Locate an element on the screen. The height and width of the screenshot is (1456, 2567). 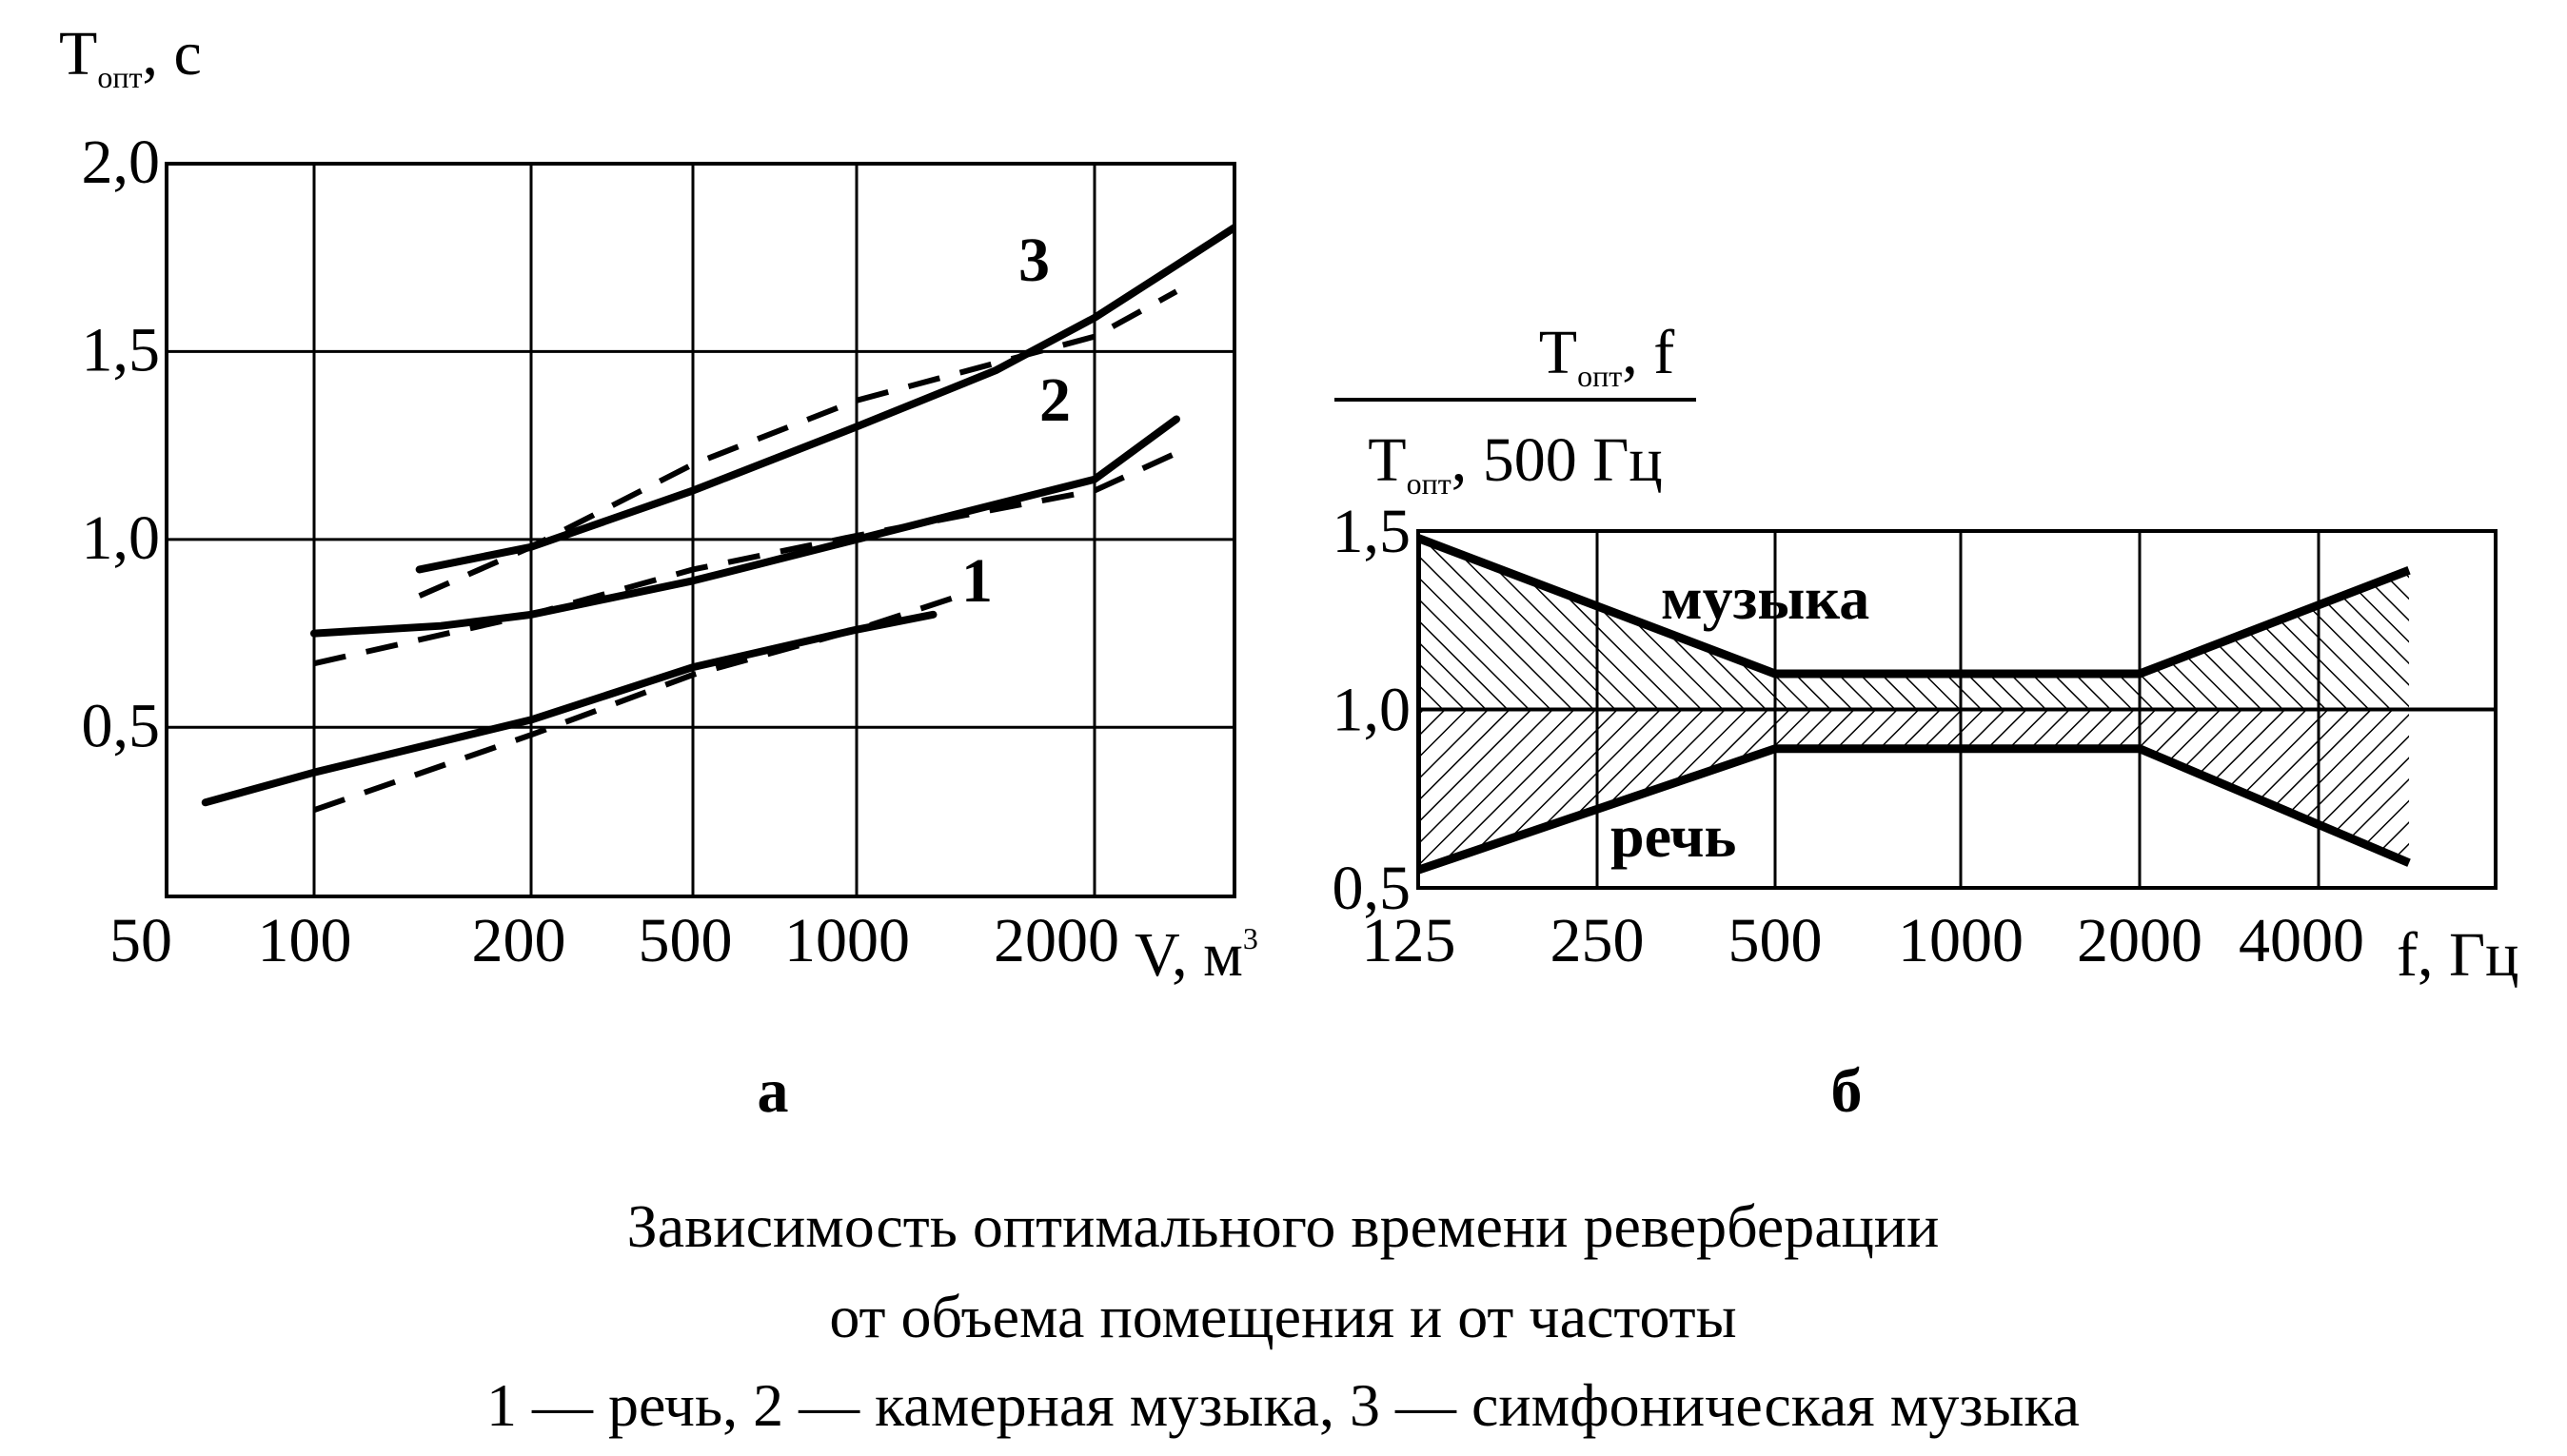
caption-line-2: от объема помещения и от частоты is located at coordinates (1282, 1316).